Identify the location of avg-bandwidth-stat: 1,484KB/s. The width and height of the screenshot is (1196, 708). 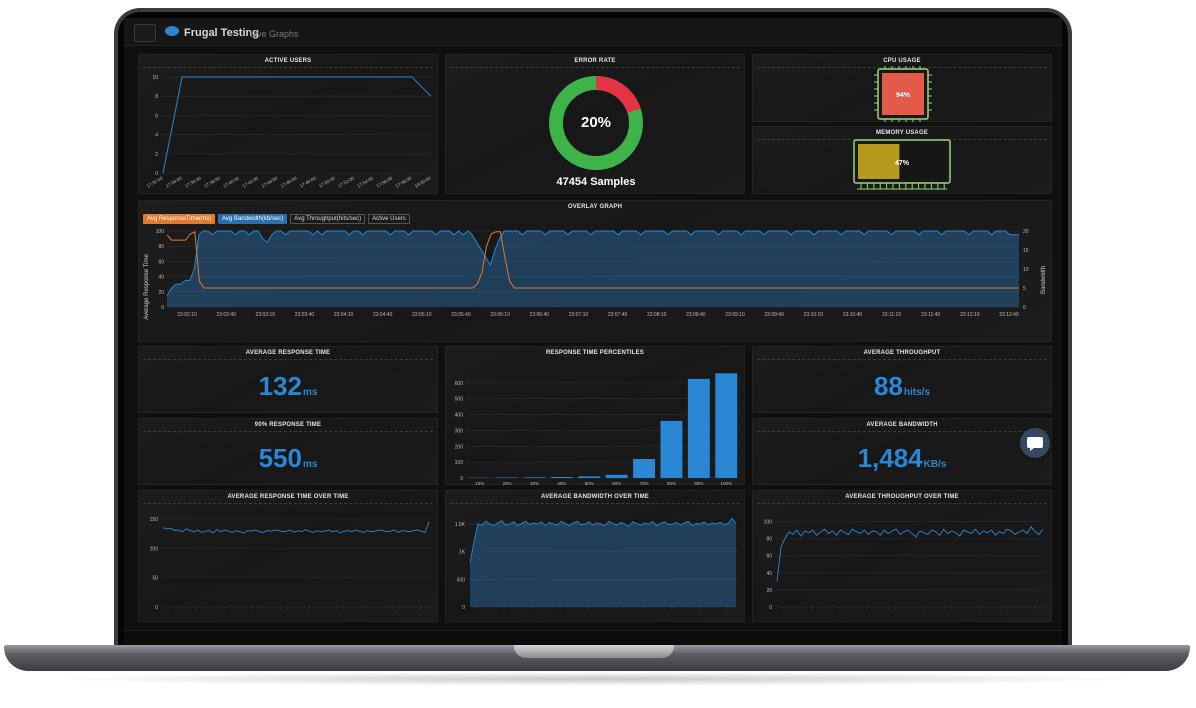
(902, 458).